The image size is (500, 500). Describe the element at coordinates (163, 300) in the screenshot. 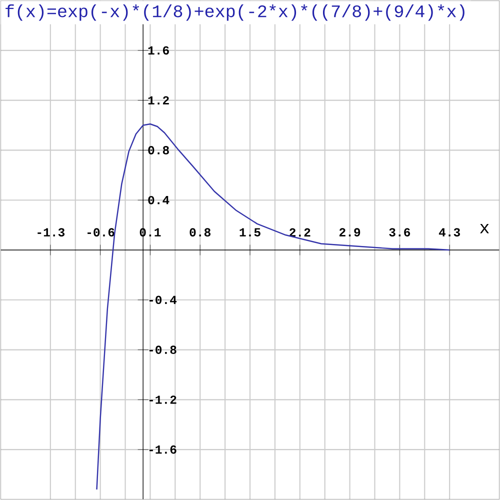

I see `y-tick-label: -0.4` at that location.